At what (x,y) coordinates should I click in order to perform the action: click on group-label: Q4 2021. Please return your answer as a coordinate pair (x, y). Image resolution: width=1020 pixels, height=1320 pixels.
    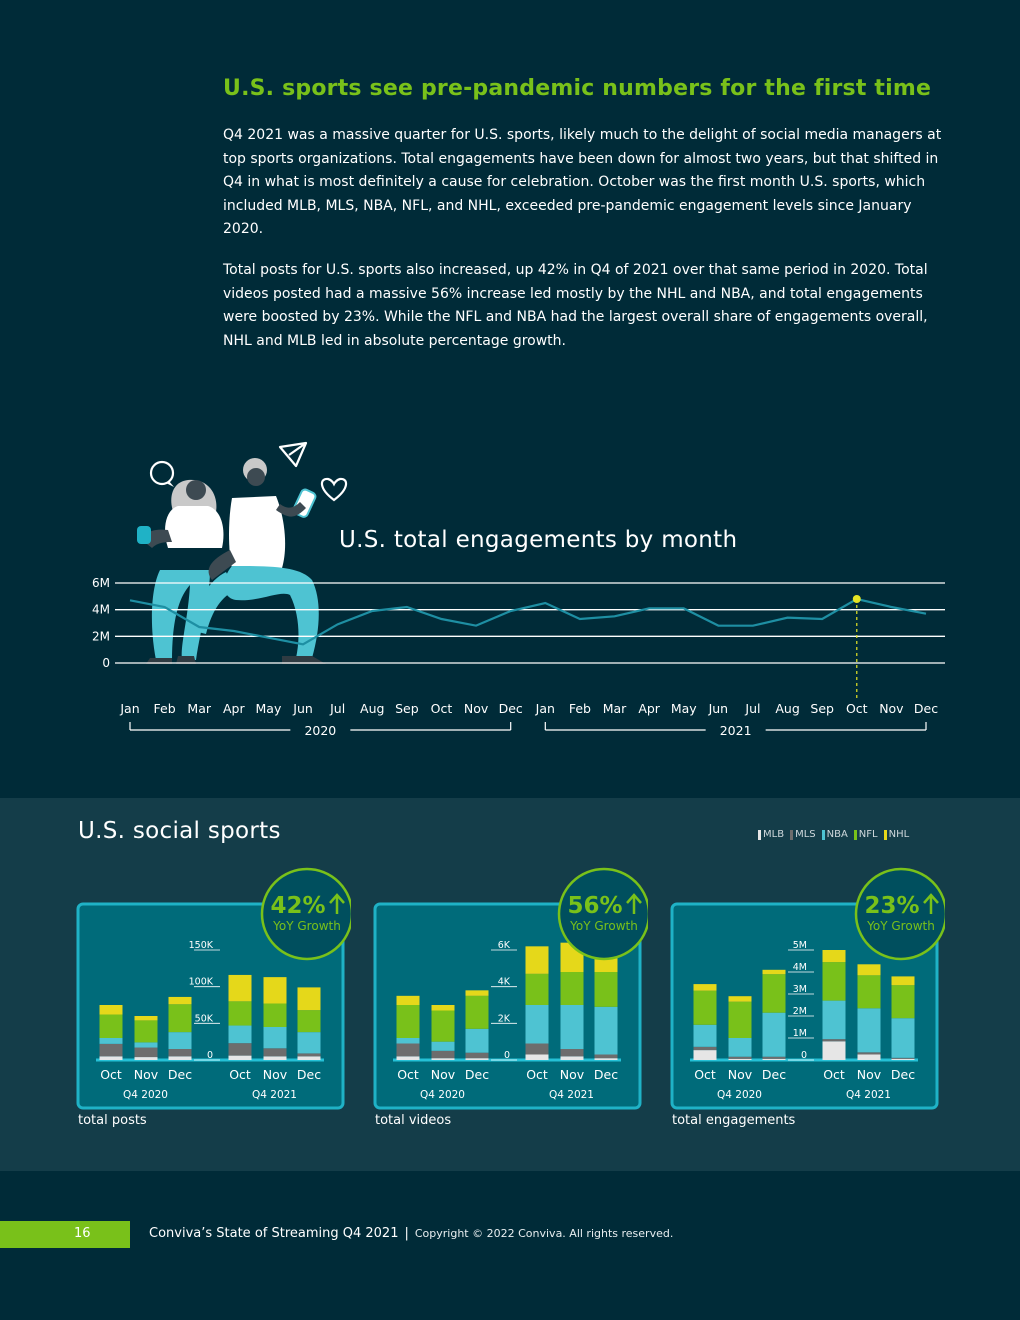
    Looking at the image, I should click on (571, 1095).